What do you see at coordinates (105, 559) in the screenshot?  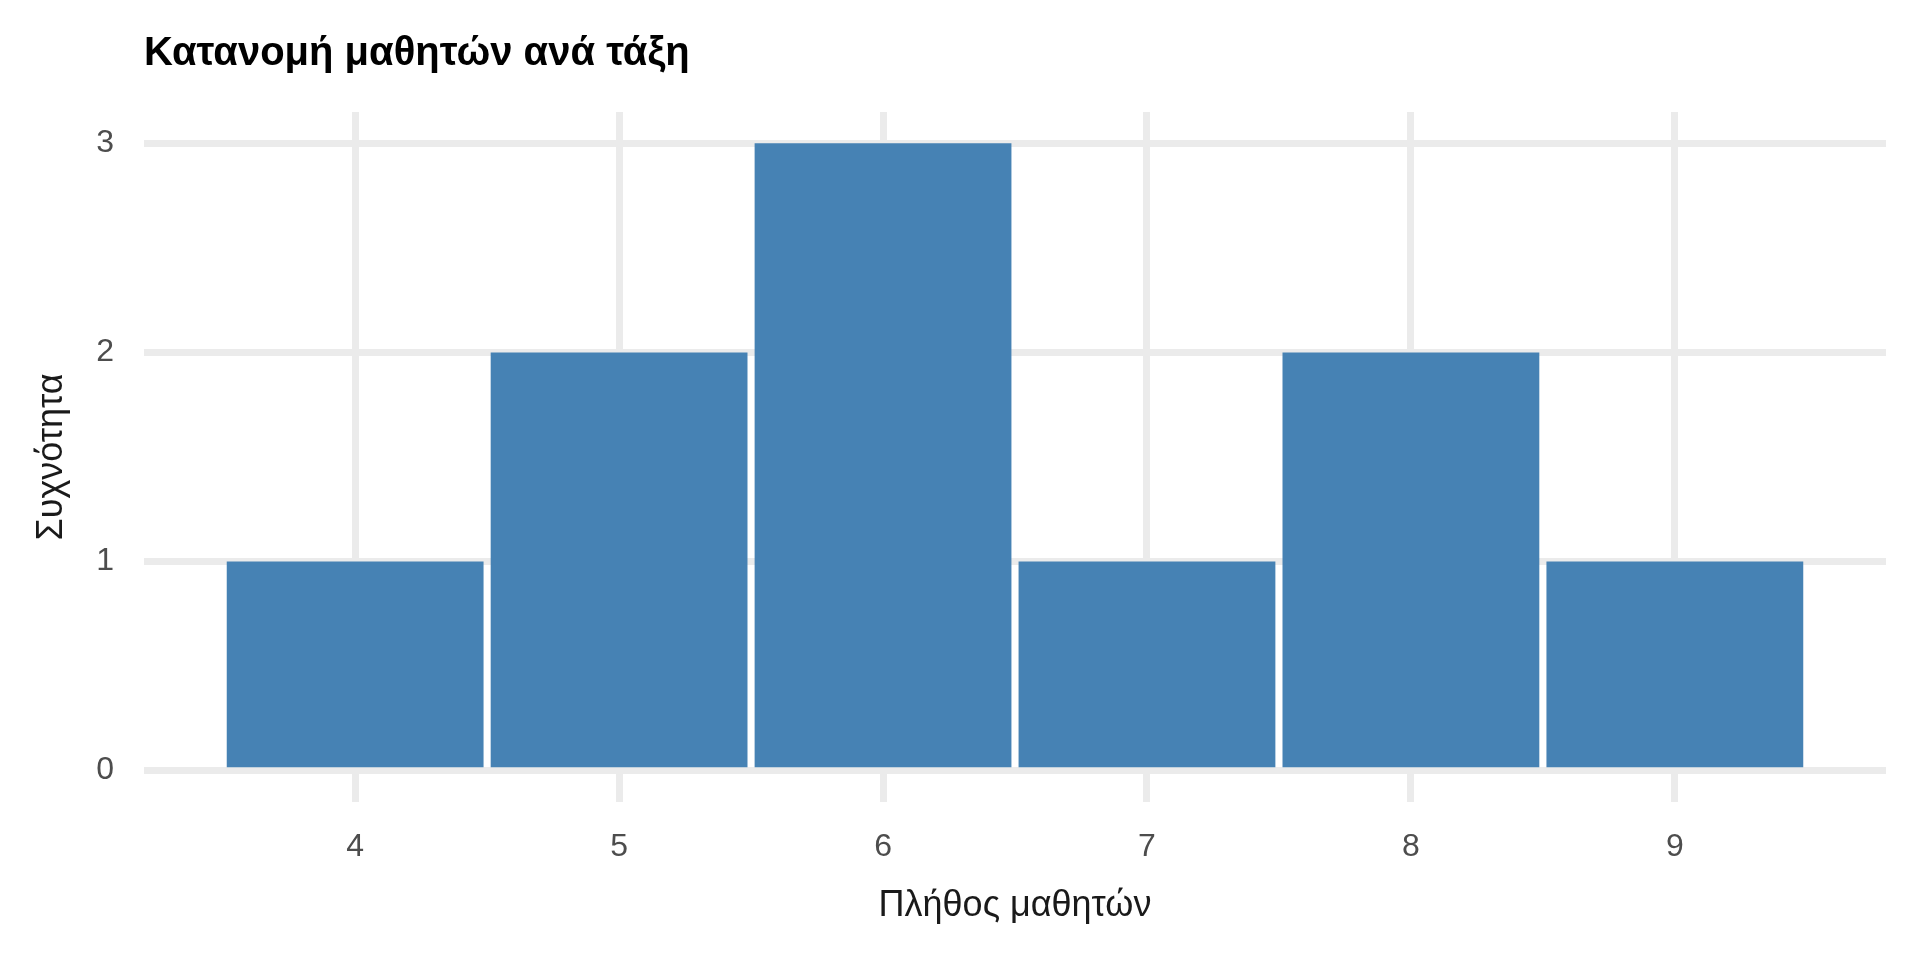 I see `y-tick-label: 1` at bounding box center [105, 559].